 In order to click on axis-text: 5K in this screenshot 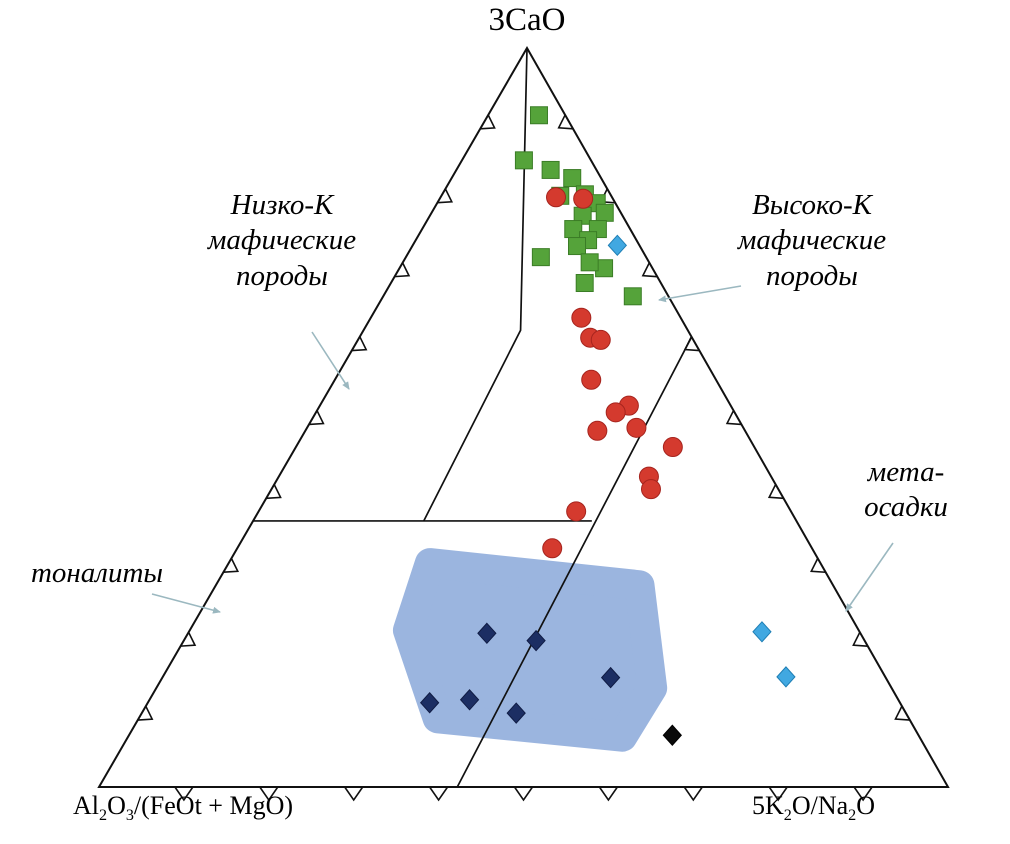, I will do `click(768, 805)`.